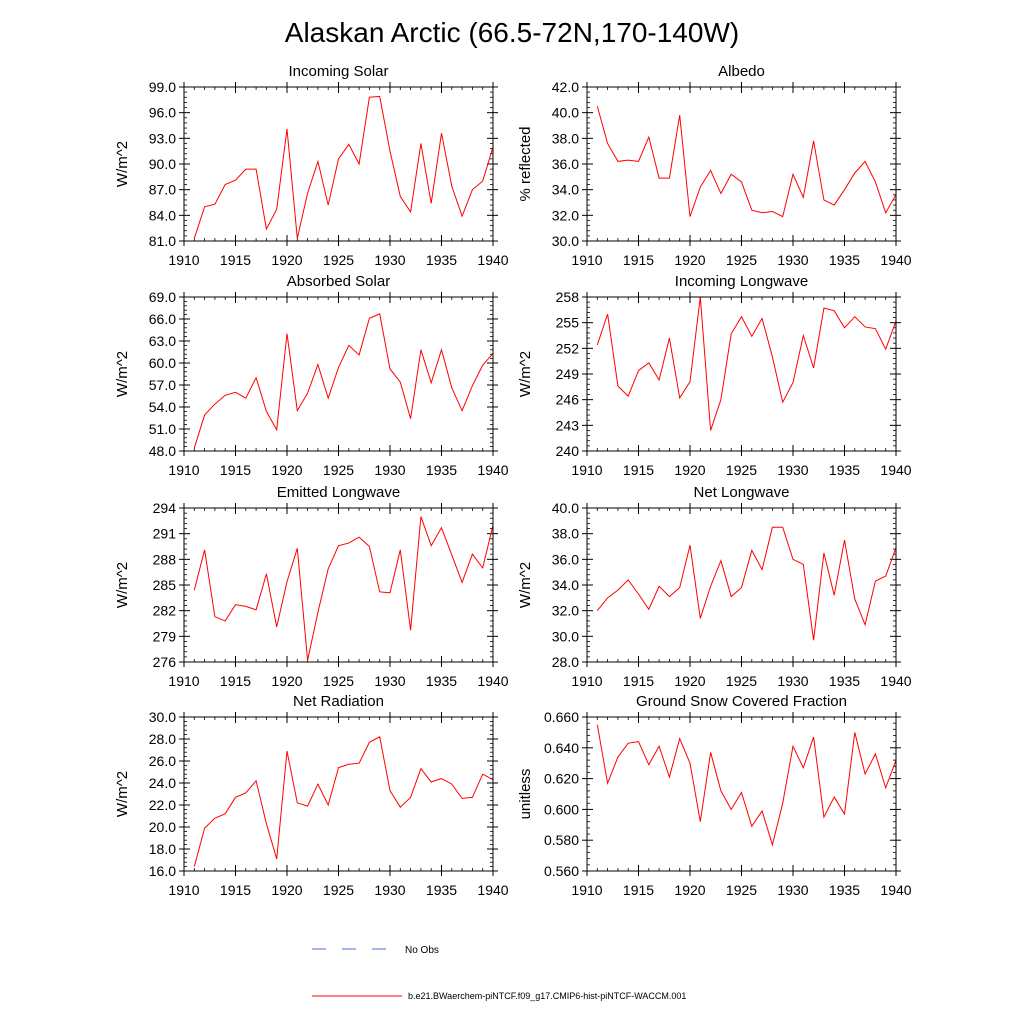  Describe the element at coordinates (162, 717) in the screenshot. I see `y-tick-label: 30.0` at that location.